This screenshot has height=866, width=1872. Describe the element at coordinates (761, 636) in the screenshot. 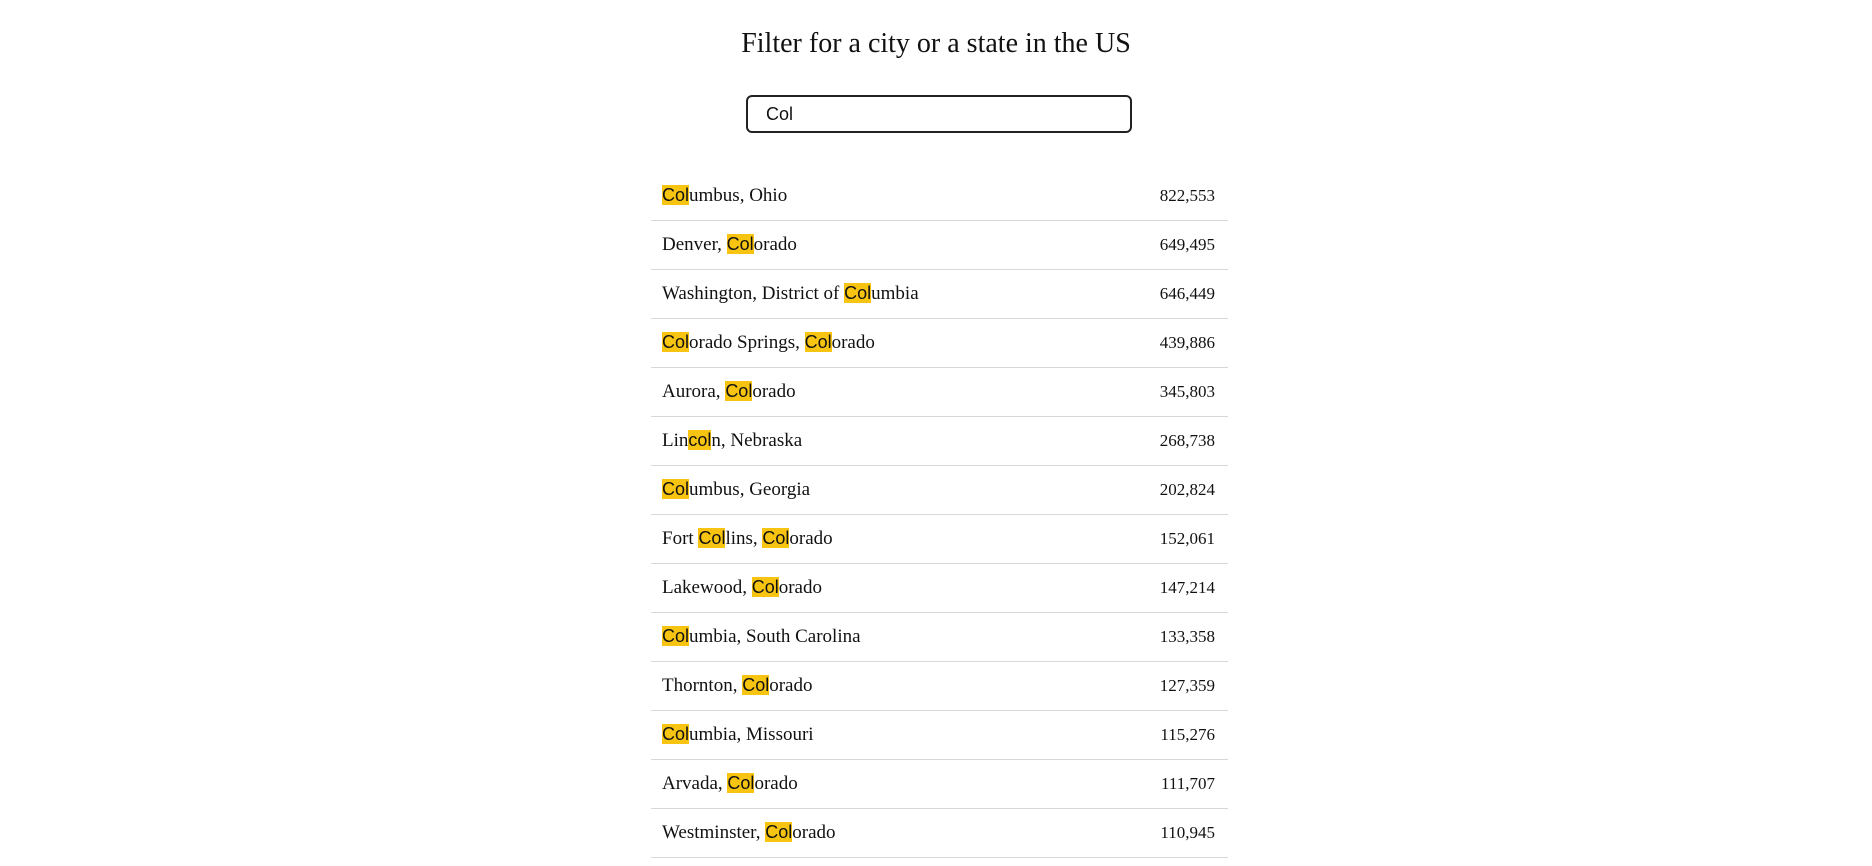

I see `city-name: Columbia, South Carolina` at that location.